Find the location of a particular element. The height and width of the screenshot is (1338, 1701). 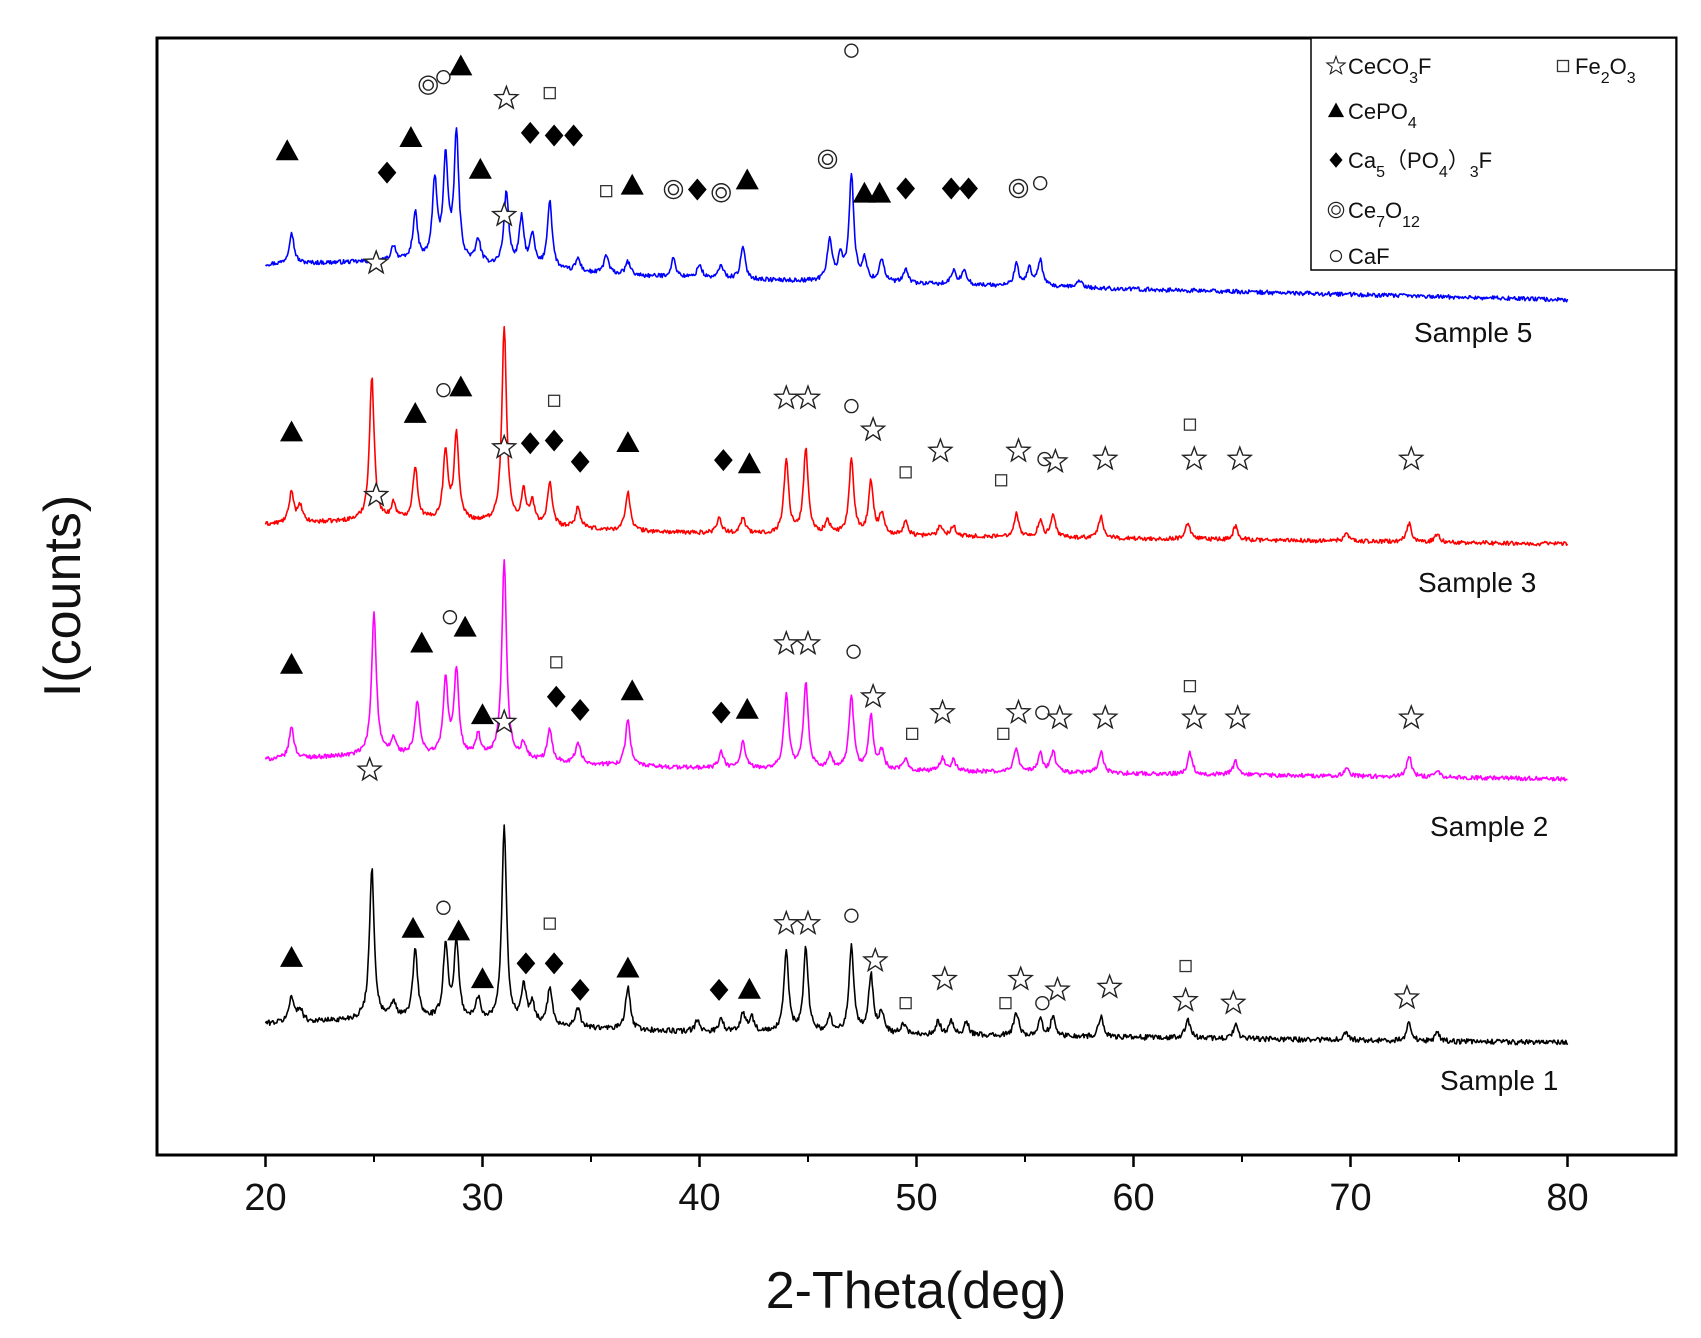

legend-entry-filled-diamond: Ca5（PO4）3F is located at coordinates (1410, 164).